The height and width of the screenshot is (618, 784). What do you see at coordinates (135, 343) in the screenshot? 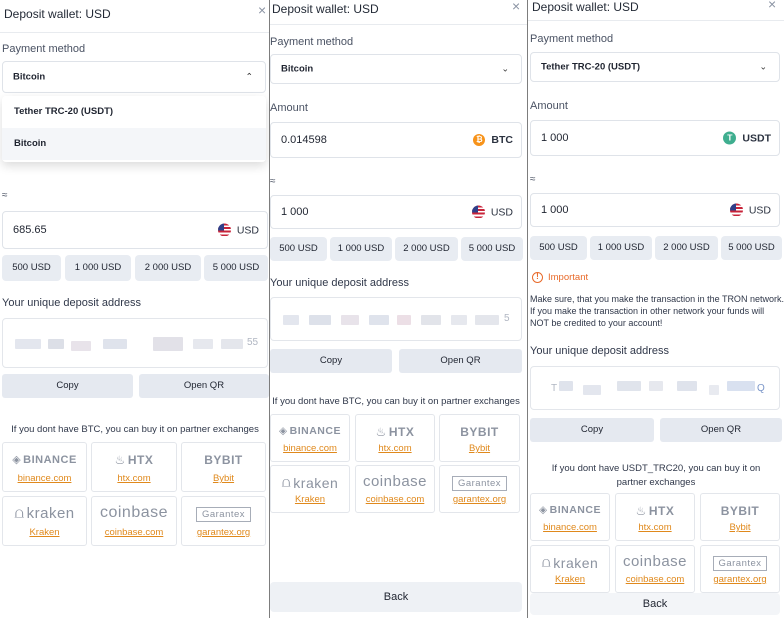
I see `deposit-address-box: 55` at bounding box center [135, 343].